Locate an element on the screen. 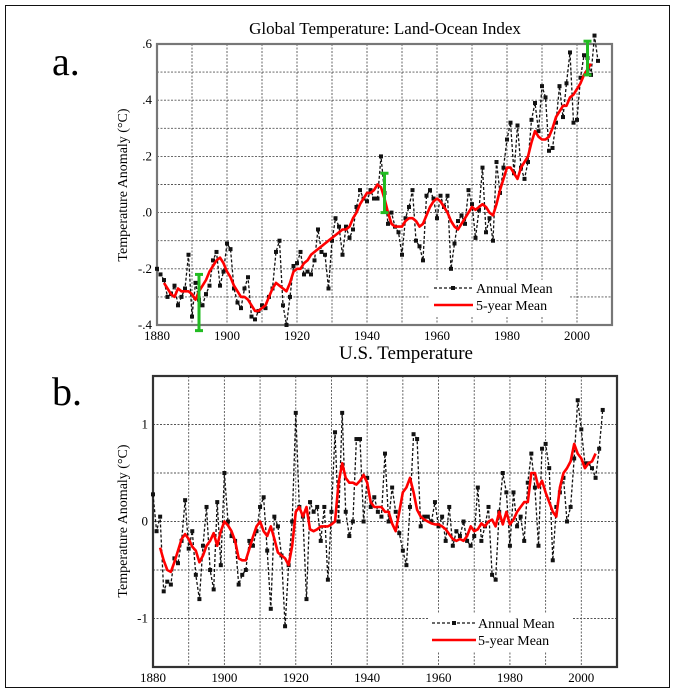  panel-a-title: Global Temperature: Land-Ocean Index is located at coordinates (385, 28).